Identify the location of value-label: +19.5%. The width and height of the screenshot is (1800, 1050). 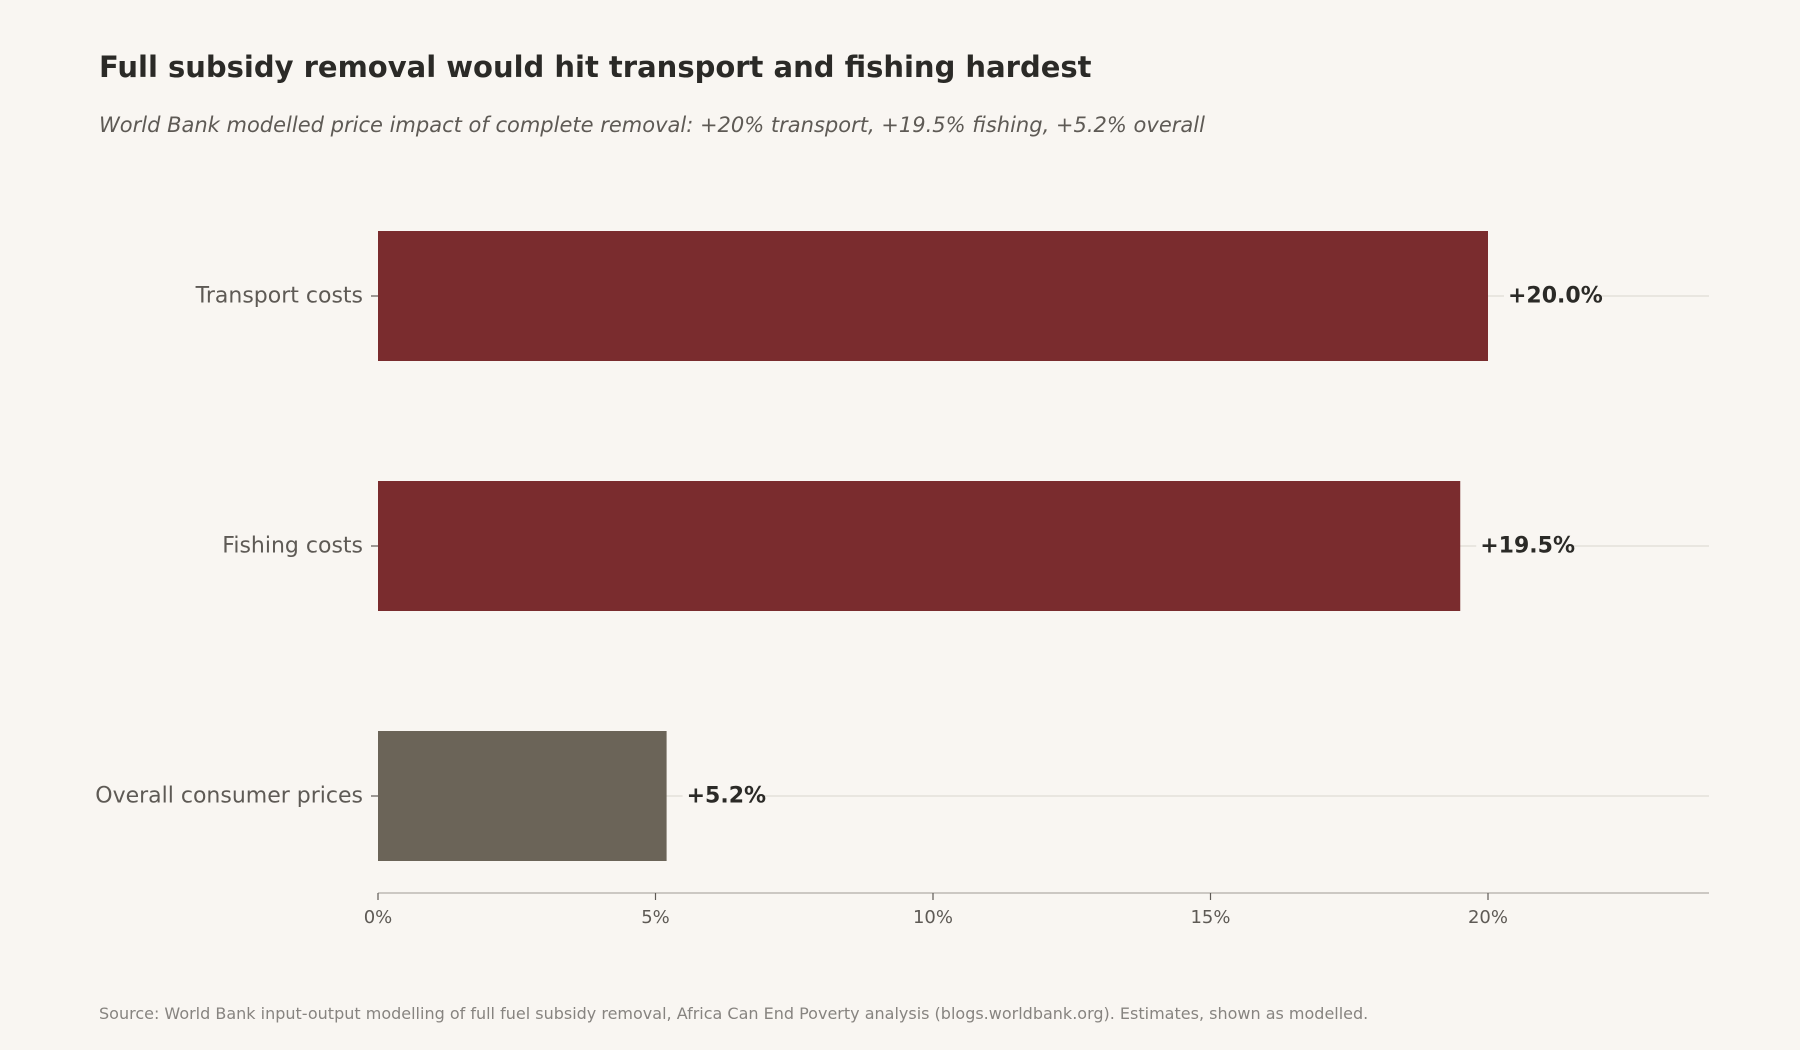
(1527, 546).